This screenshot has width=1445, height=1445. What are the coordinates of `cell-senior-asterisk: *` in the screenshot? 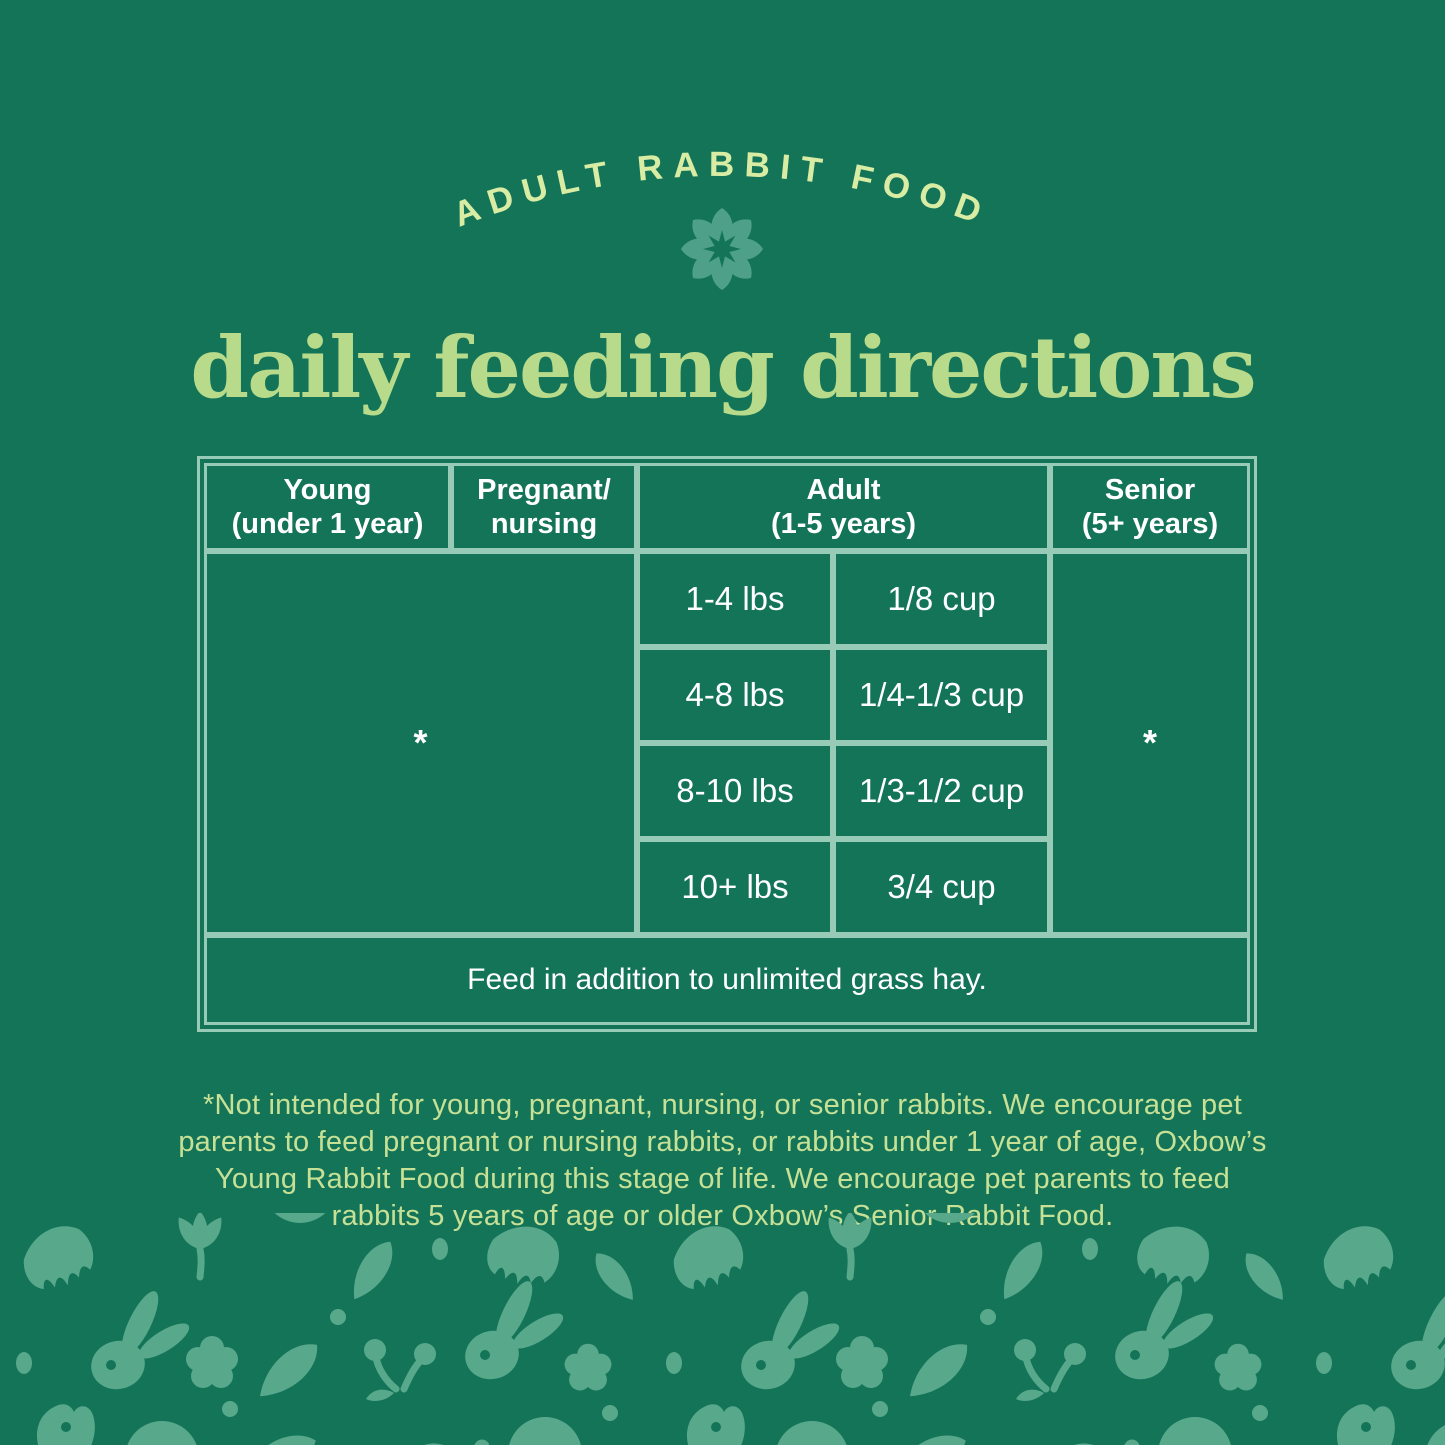 It's located at (1150, 743).